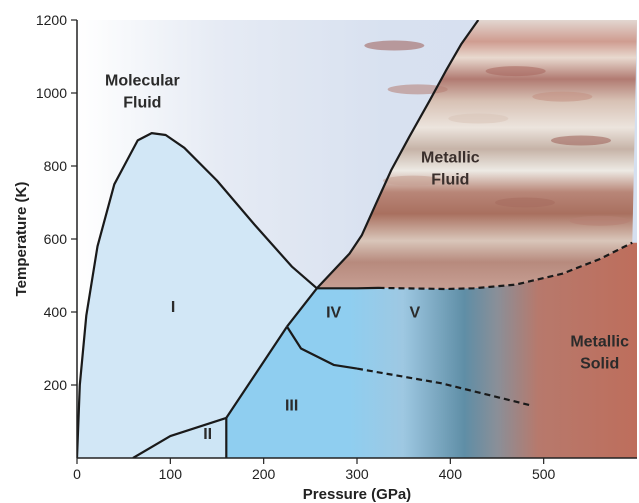 This screenshot has height=503, width=639. What do you see at coordinates (291, 406) in the screenshot?
I see `phase-III-label: III` at bounding box center [291, 406].